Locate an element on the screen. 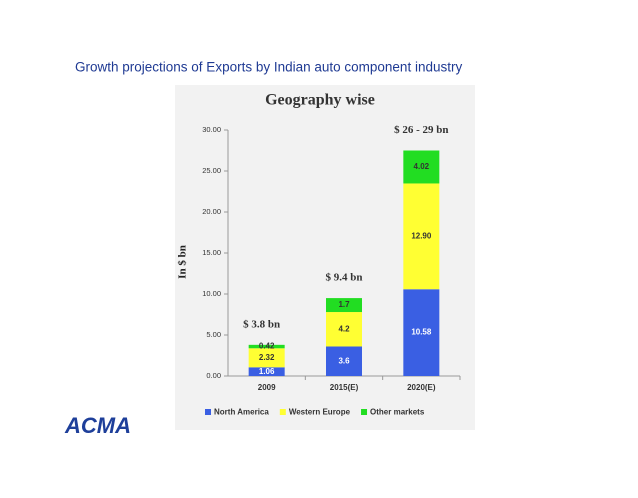 Image resolution: width=638 pixels, height=498 pixels. annotation: $ 26 - 29 bn is located at coordinates (421, 130).